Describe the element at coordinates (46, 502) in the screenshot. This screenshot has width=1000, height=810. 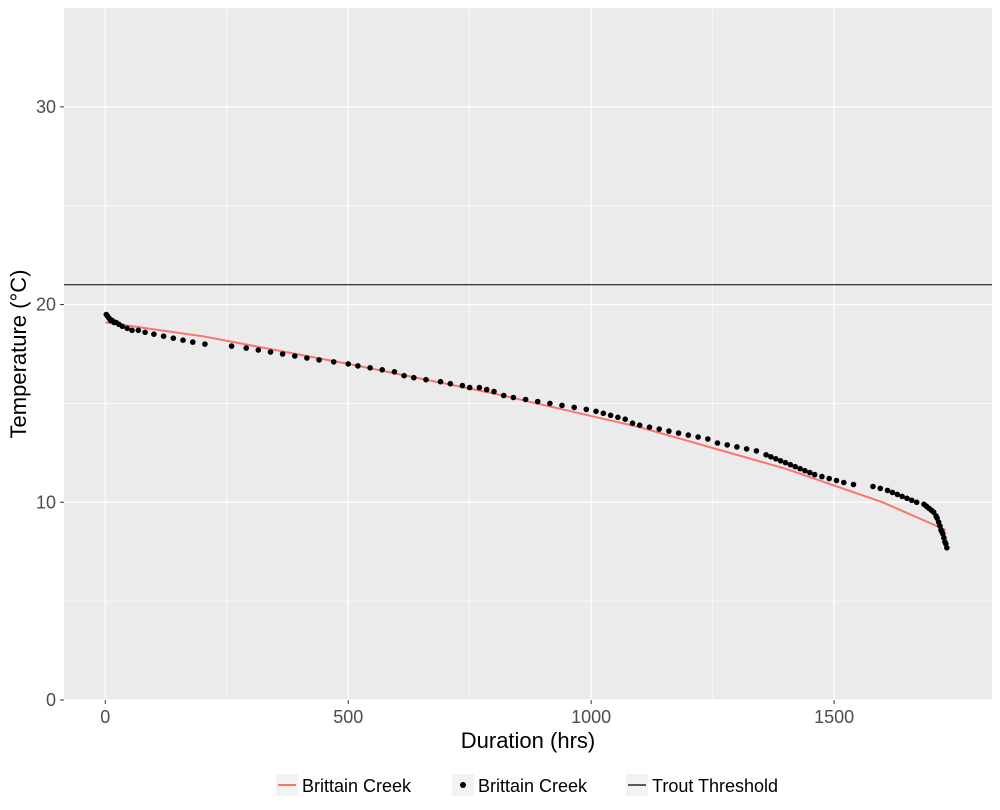
I see `y-tick-label: 10` at that location.